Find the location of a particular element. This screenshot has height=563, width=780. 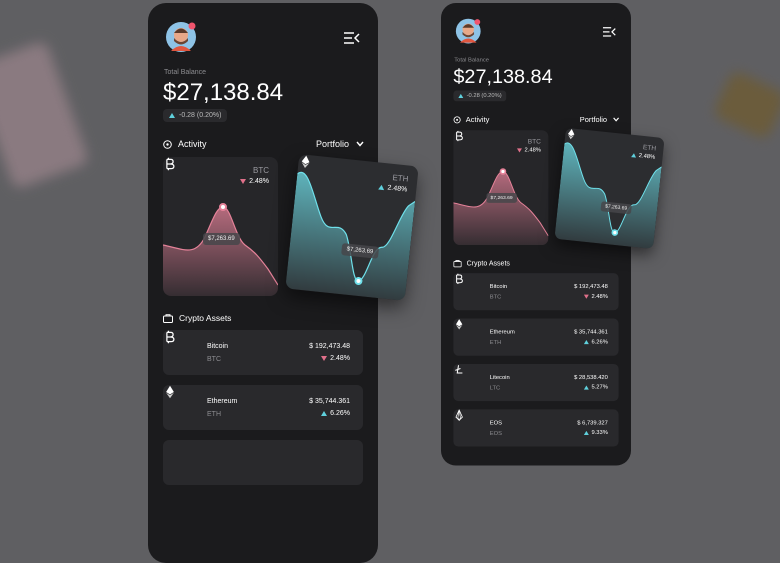

asset-name: EOS is located at coordinates (495, 423).